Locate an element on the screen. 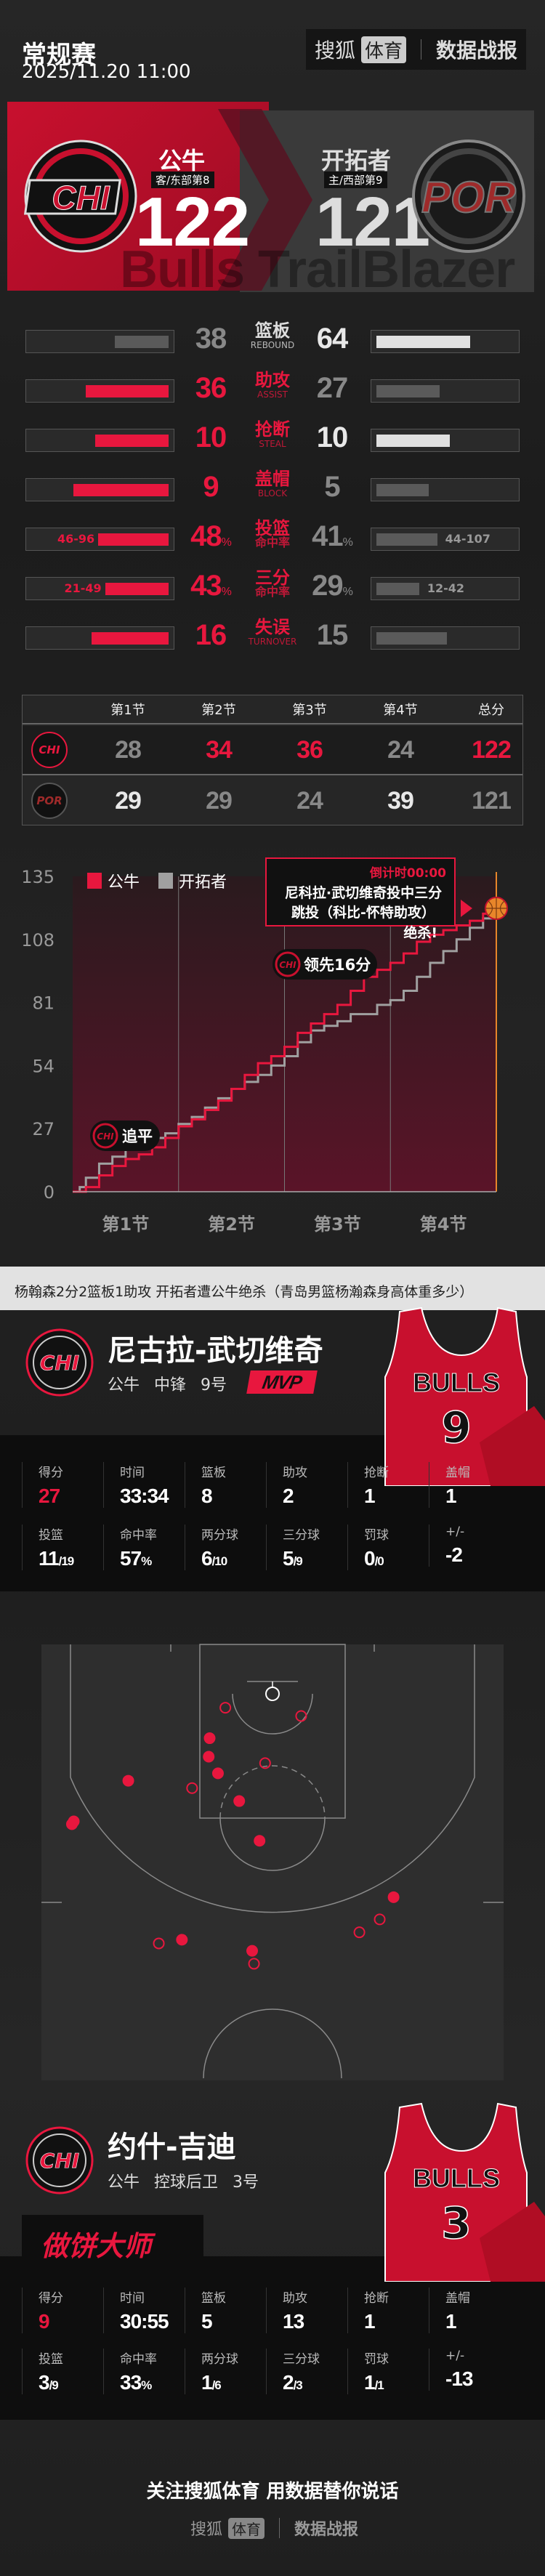 The height and width of the screenshot is (2576, 545). compare-value-right: 10 is located at coordinates (332, 437).